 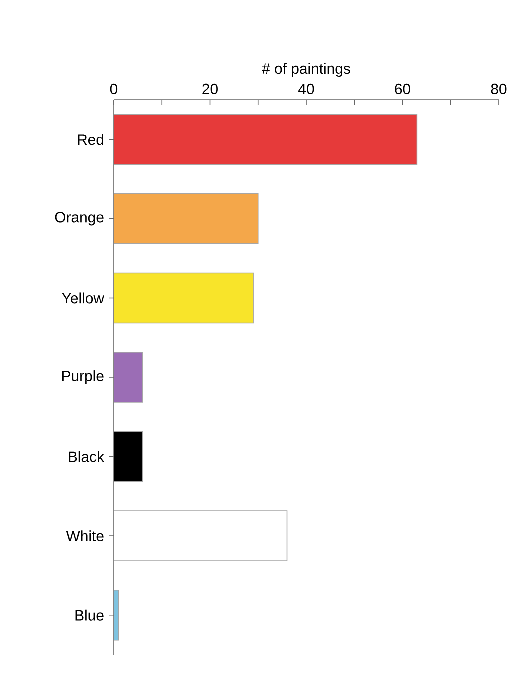 What do you see at coordinates (306, 70) in the screenshot?
I see `x-axis-title: # of paintings` at bounding box center [306, 70].